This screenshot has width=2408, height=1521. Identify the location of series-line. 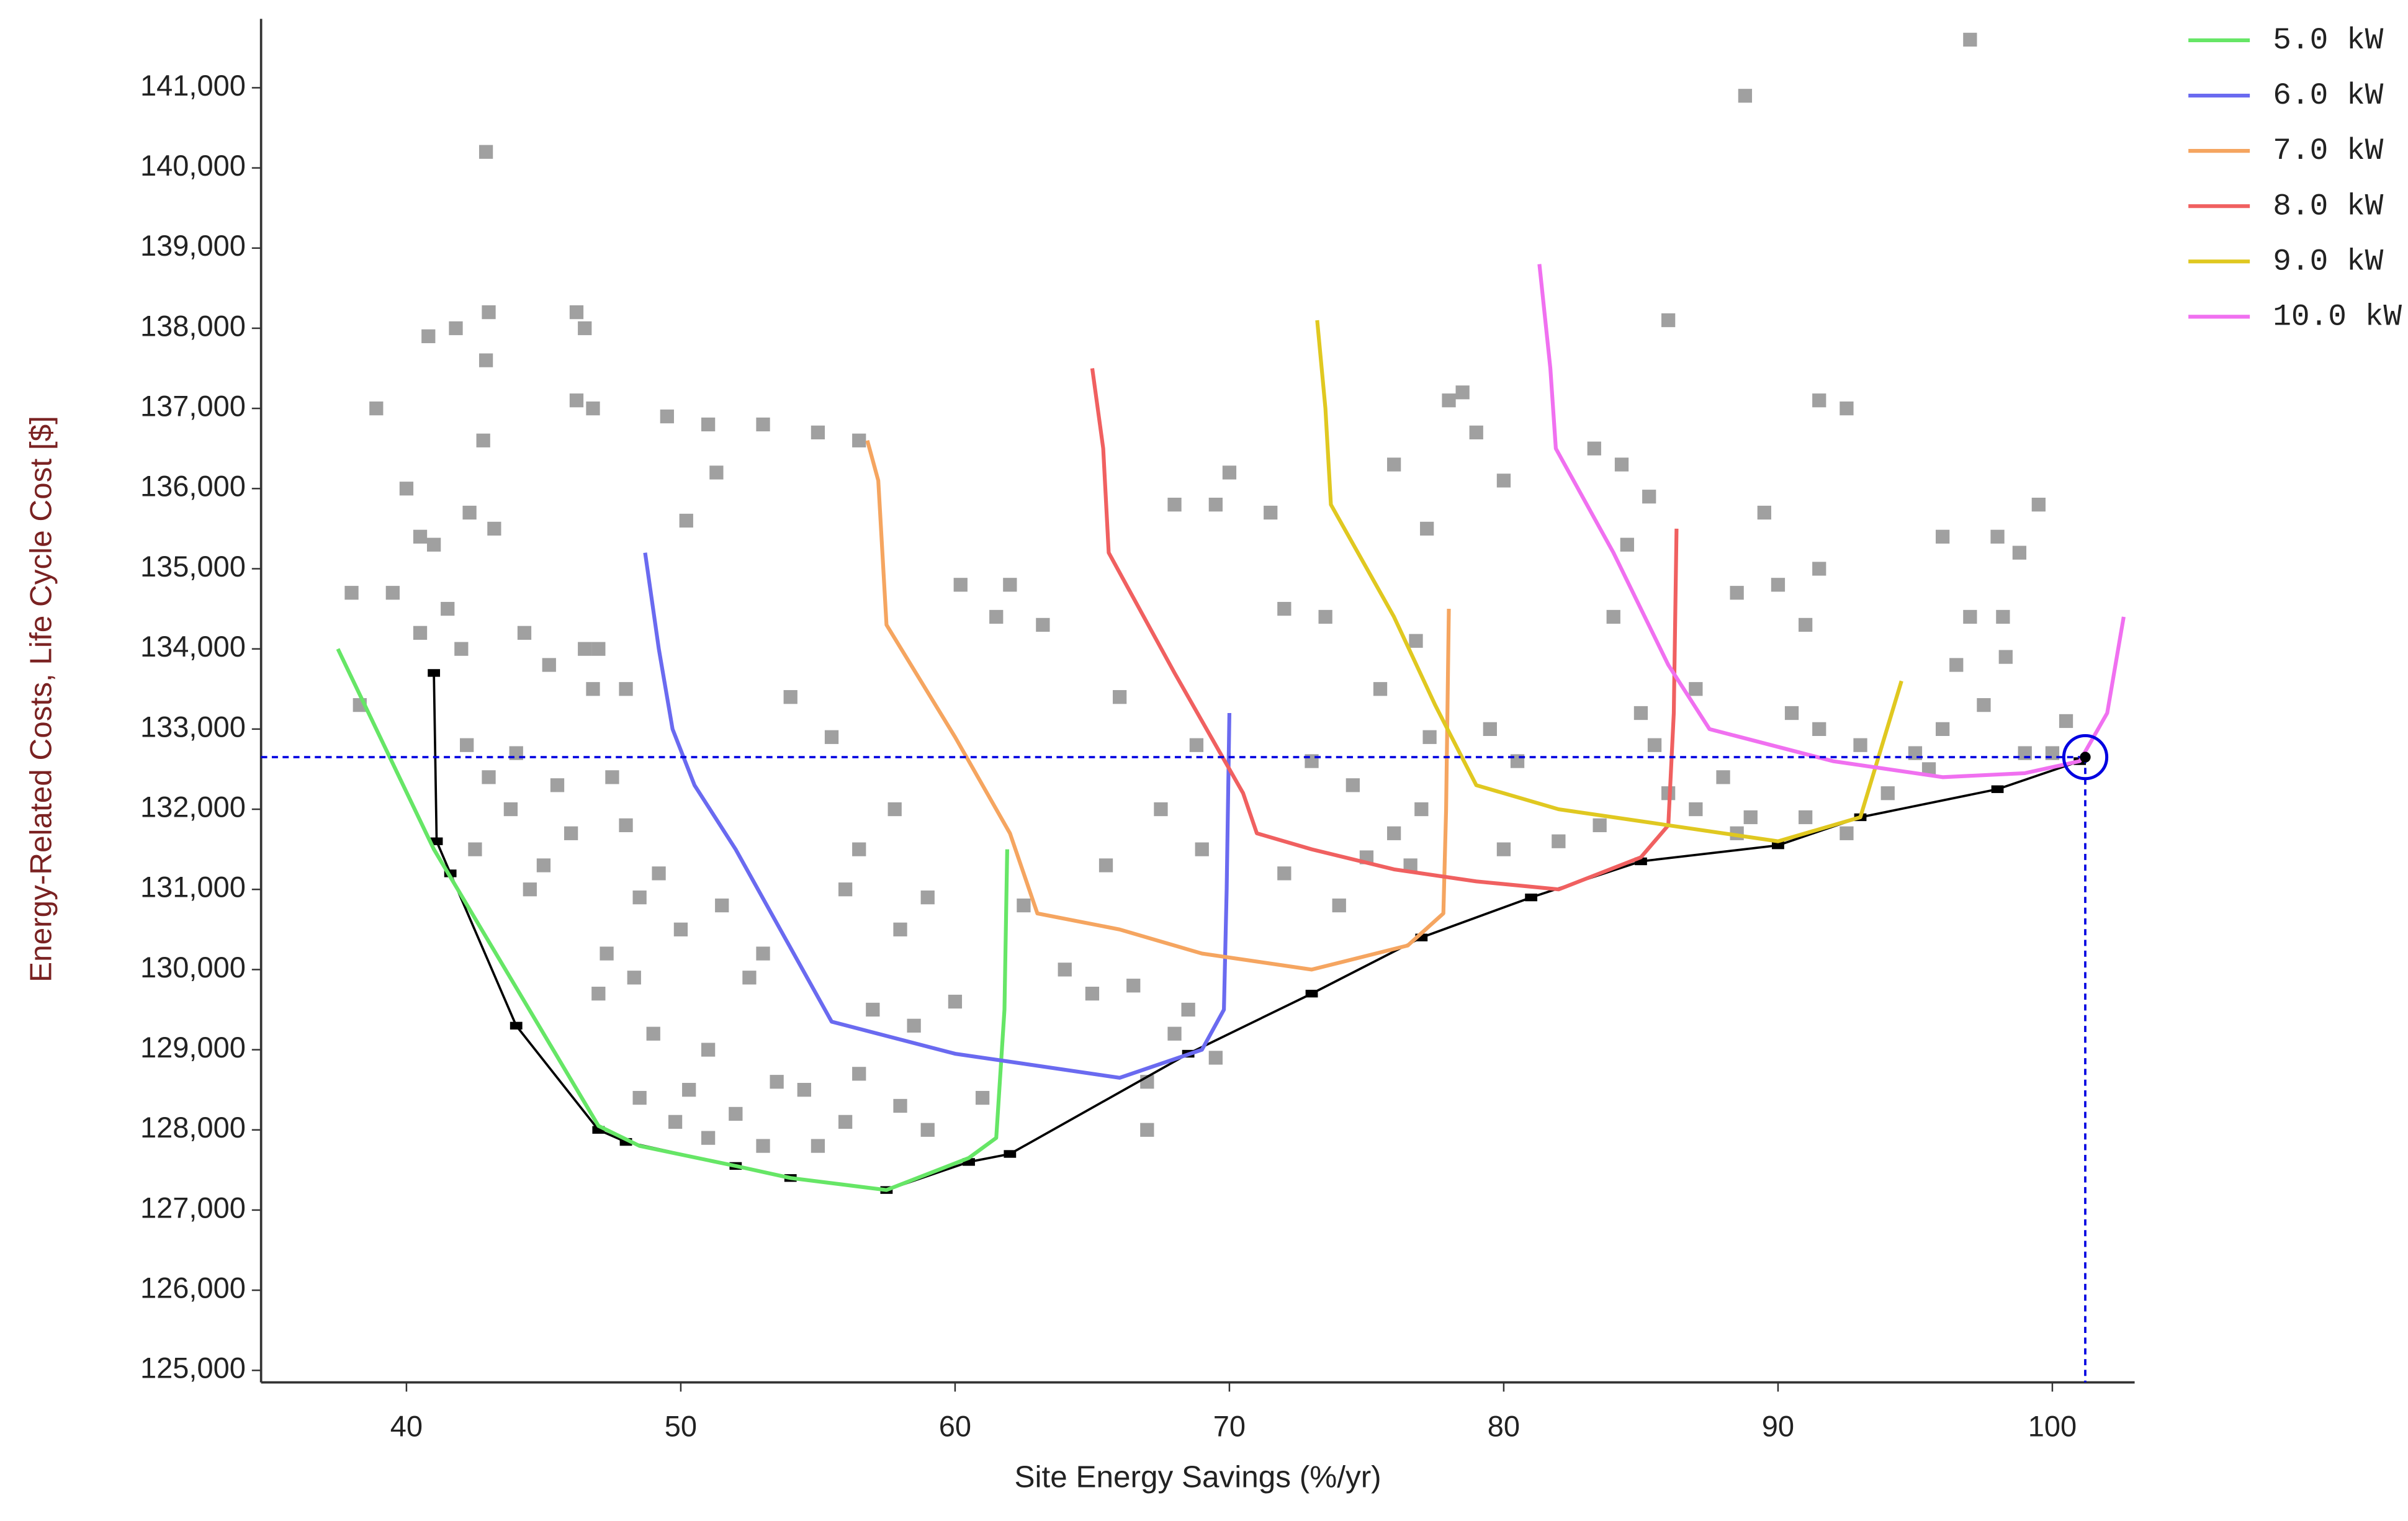
(1609, 581).